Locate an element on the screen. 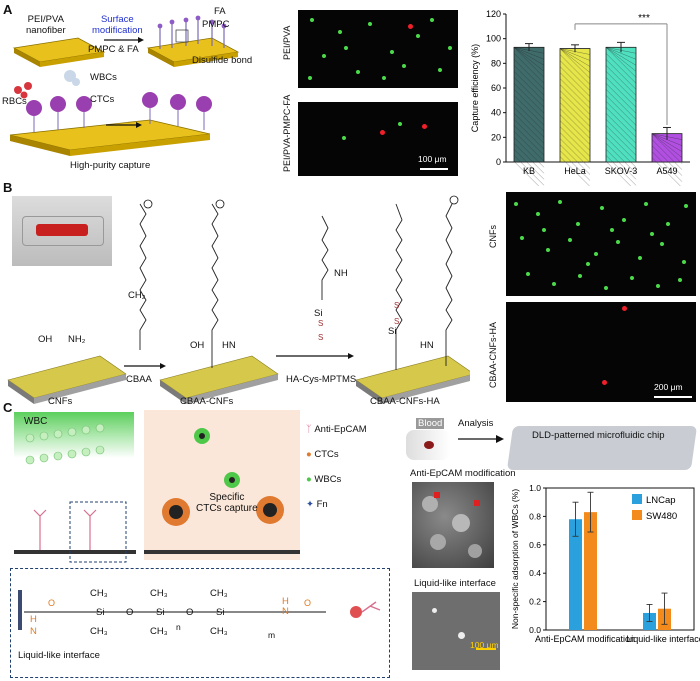 The image size is (700, 681). n-subscript: n is located at coordinates (178, 627).